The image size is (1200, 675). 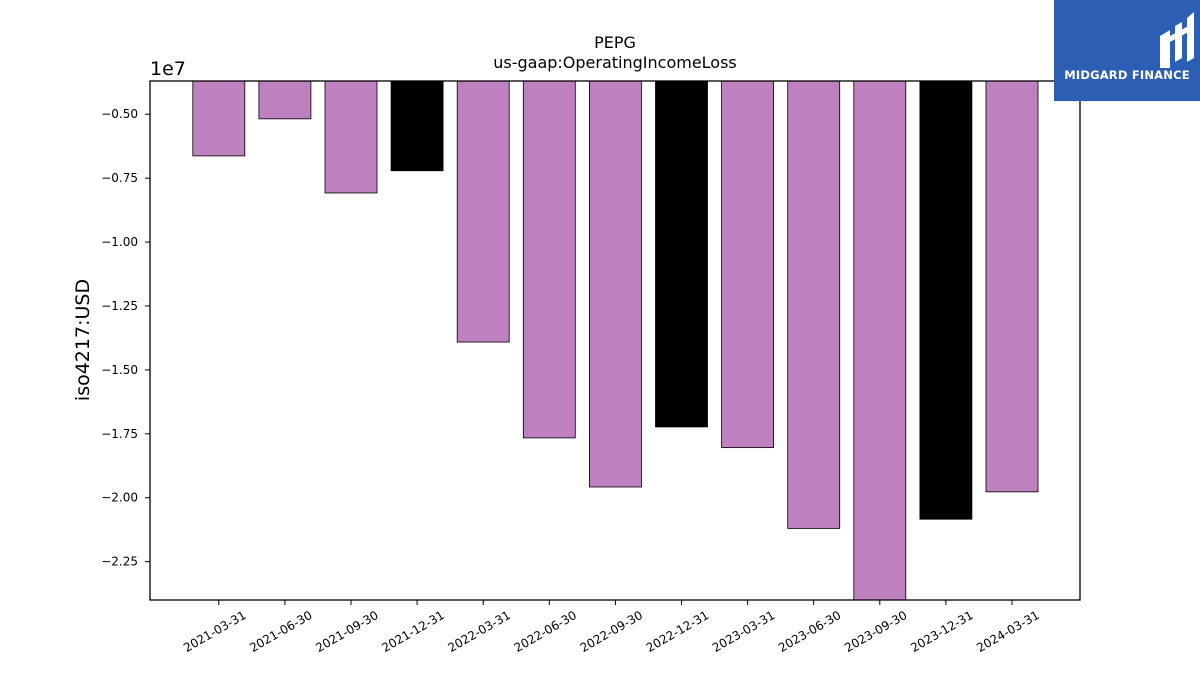 I want to click on y-tick-label: −1.25, so click(x=119, y=306).